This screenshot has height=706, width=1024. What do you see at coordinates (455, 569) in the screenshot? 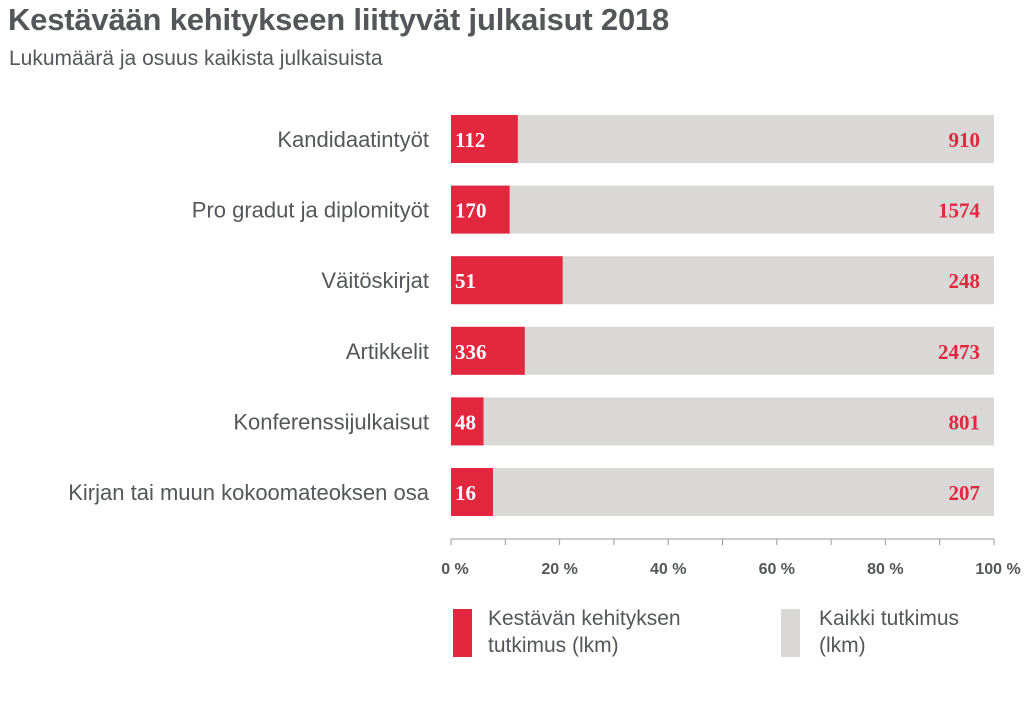
I see `x-tick-label: 0 %` at bounding box center [455, 569].